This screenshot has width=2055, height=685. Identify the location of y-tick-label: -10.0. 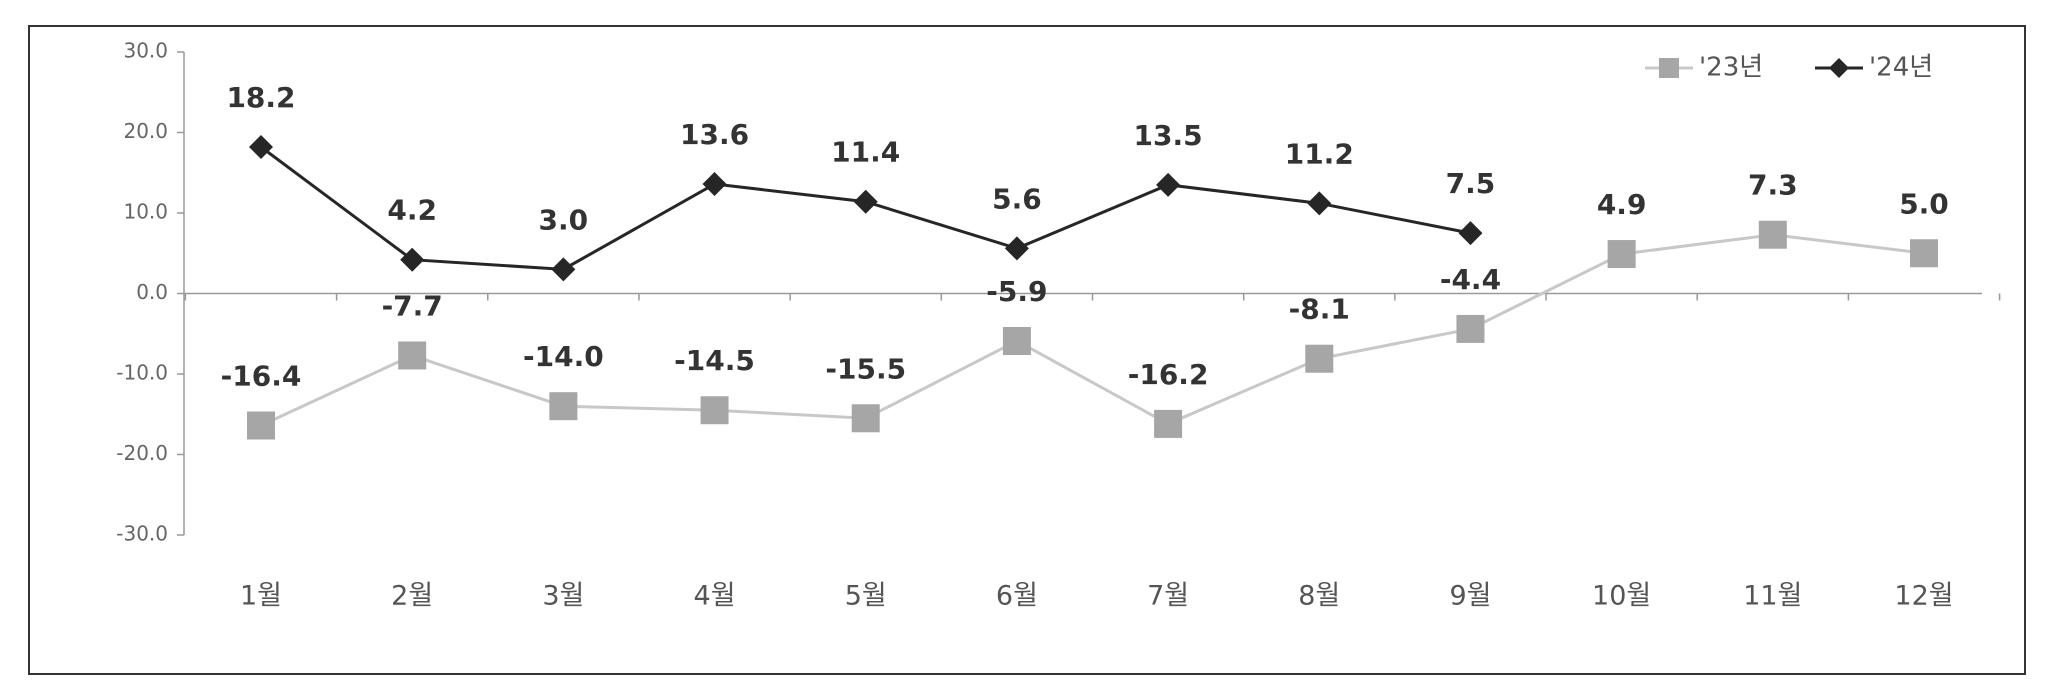
(142, 373).